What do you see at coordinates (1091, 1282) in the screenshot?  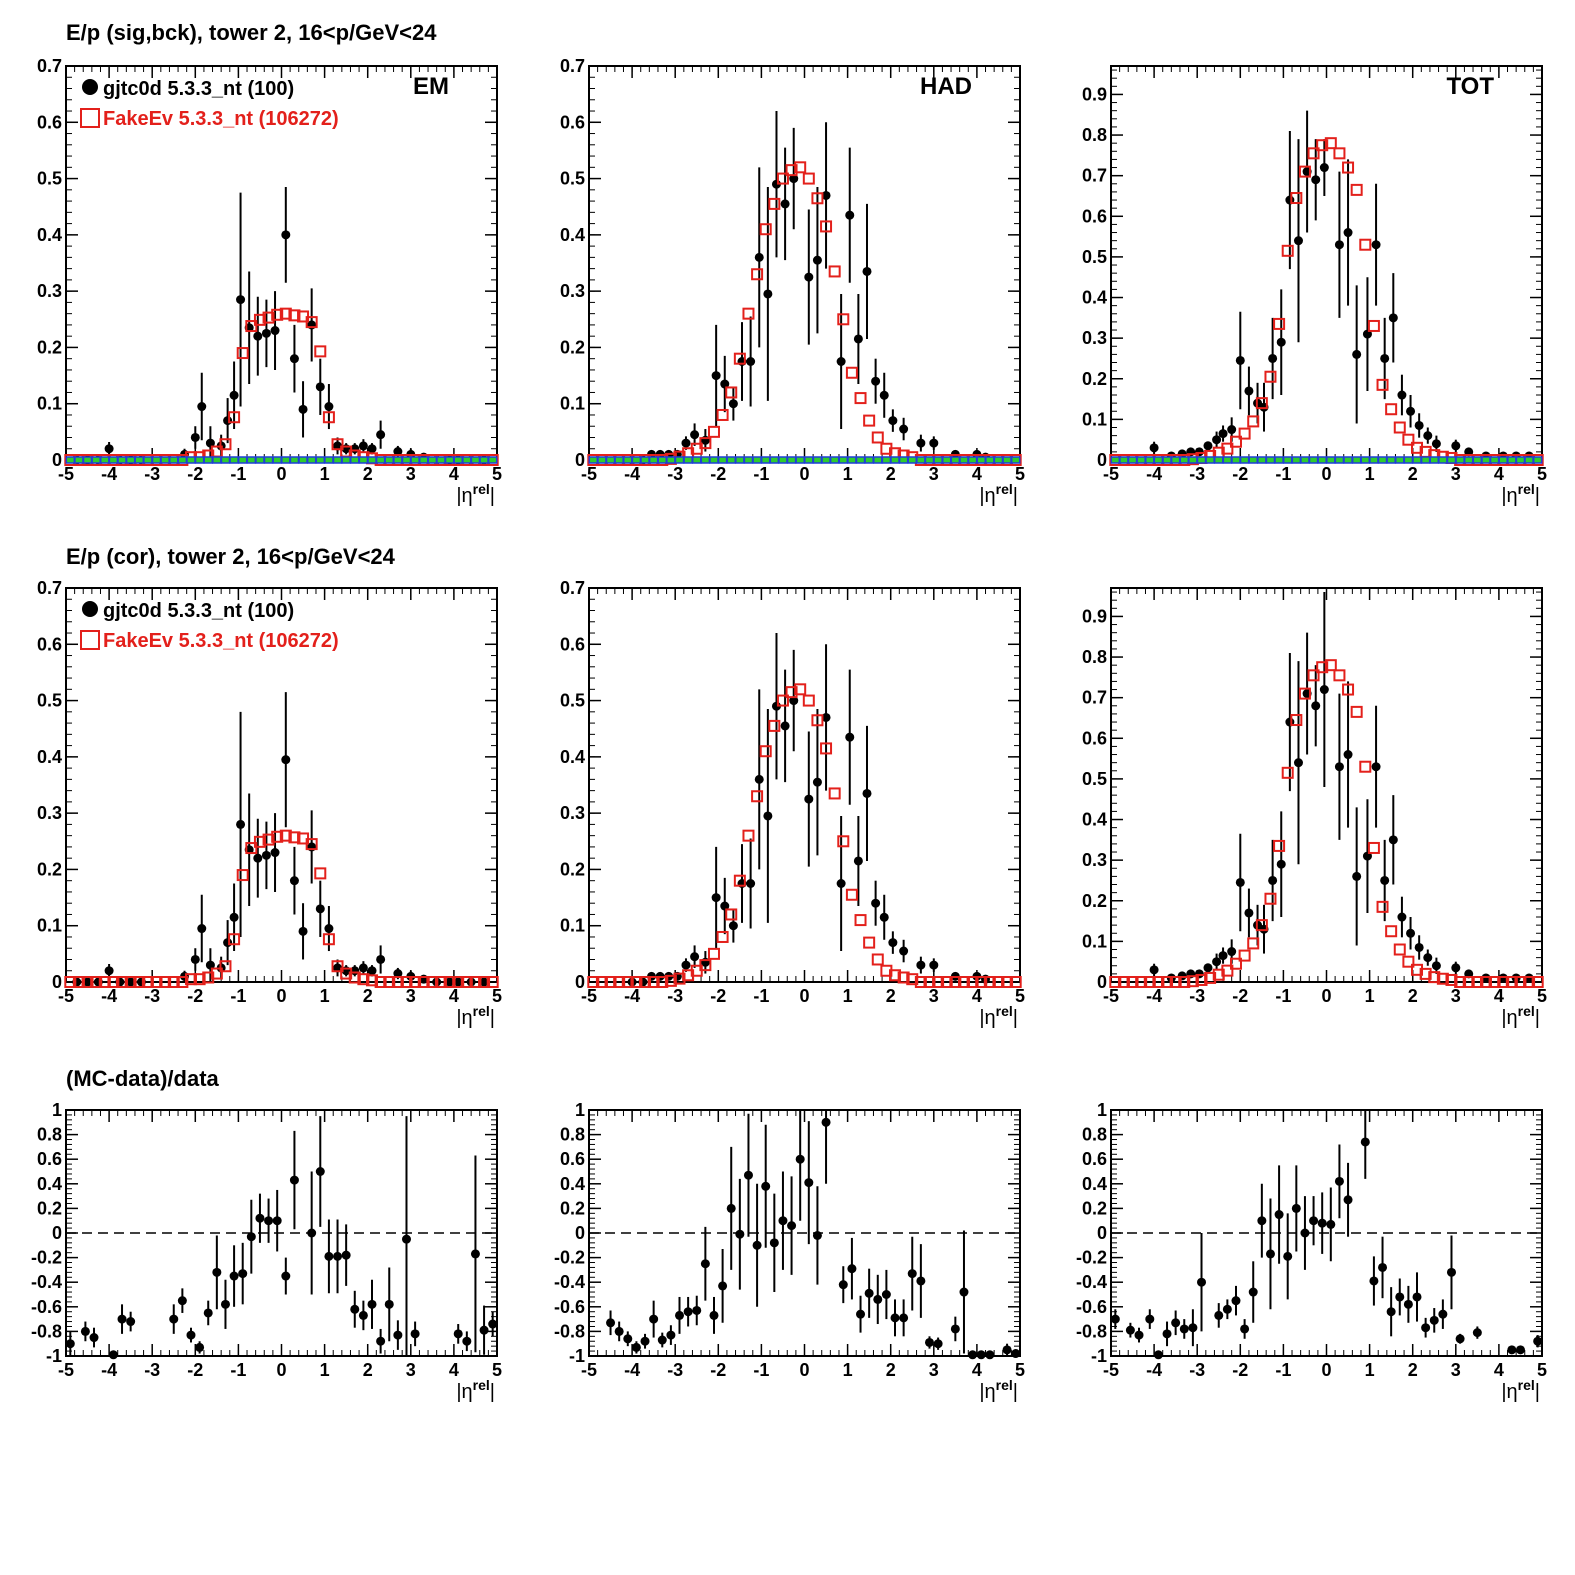 I see `y-tick-label: -0.4` at bounding box center [1091, 1282].